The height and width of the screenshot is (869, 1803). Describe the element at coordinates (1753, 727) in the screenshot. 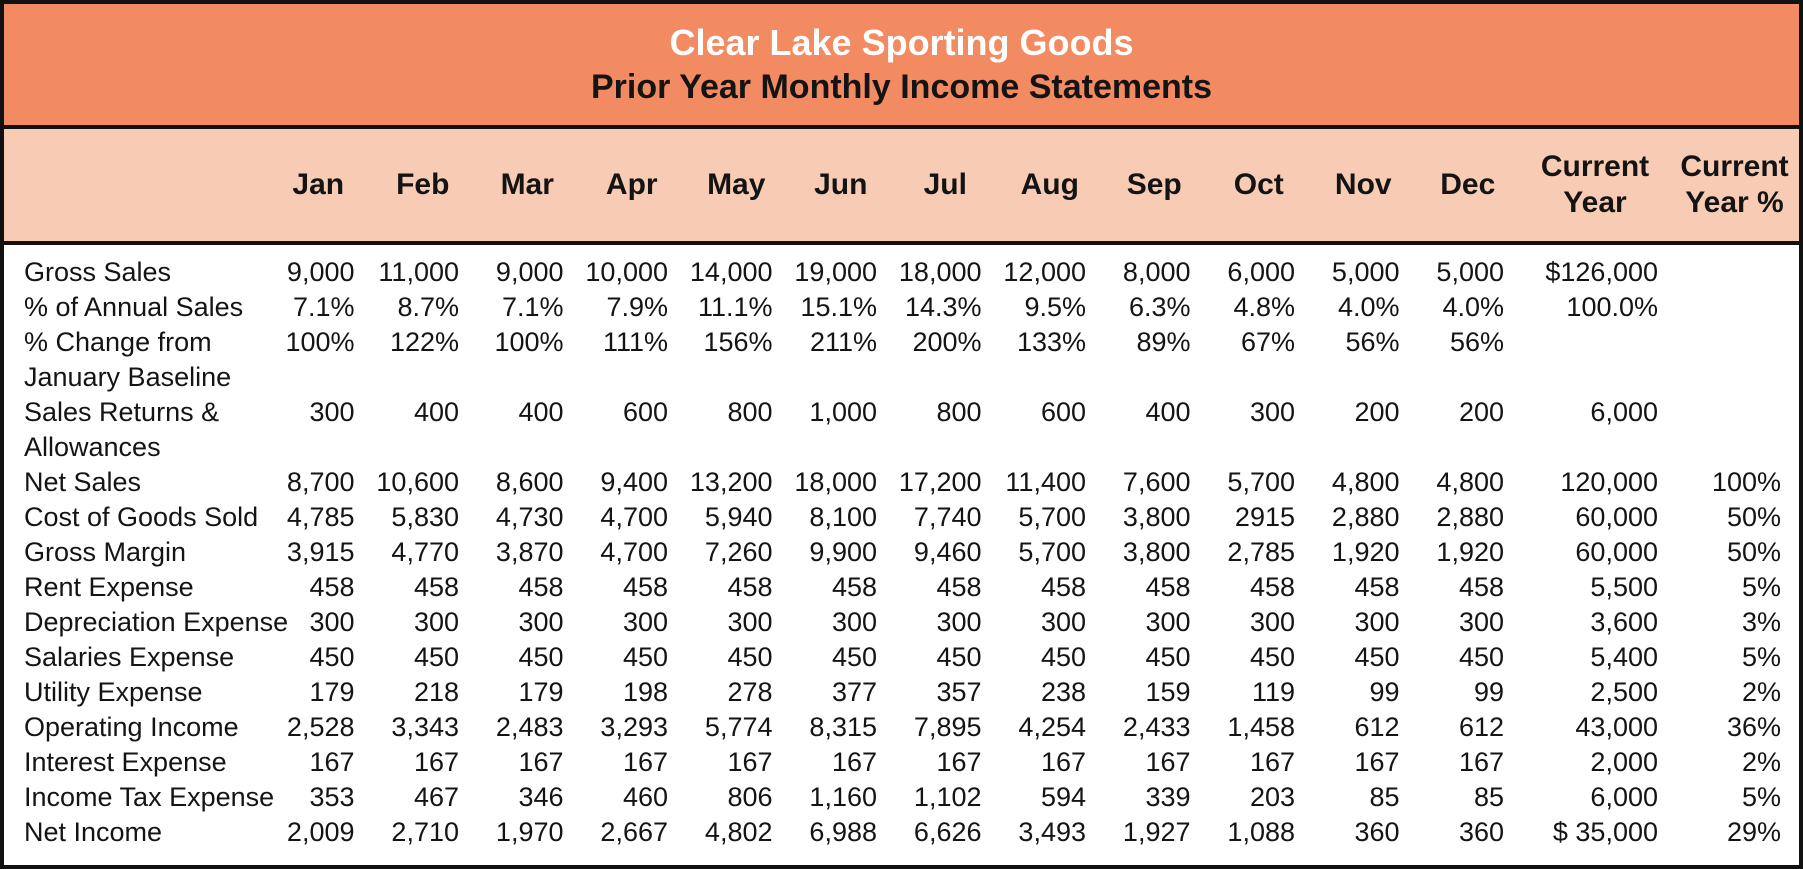

I see `data-cell: 36%` at that location.